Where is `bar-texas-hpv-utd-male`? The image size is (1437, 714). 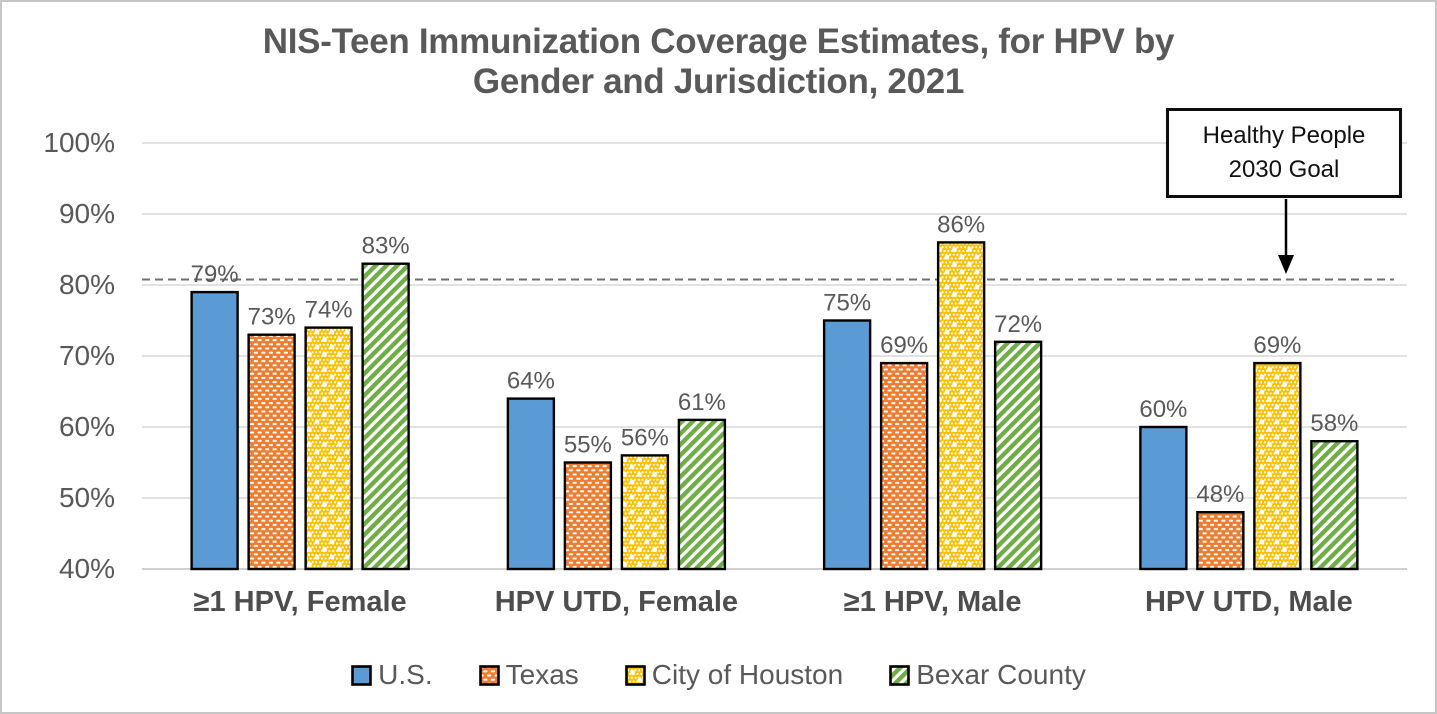 bar-texas-hpv-utd-male is located at coordinates (1220, 541).